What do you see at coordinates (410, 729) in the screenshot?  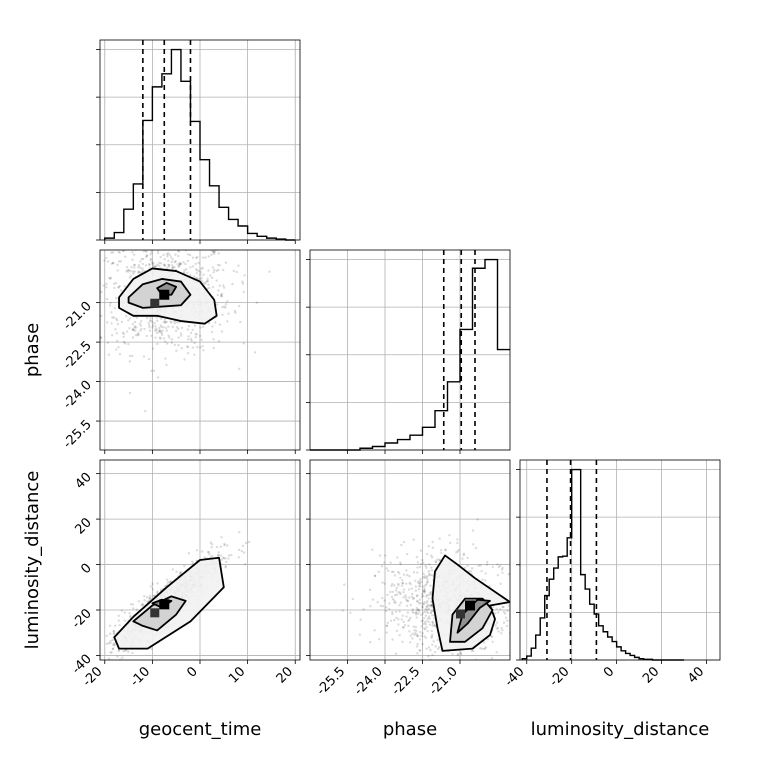 I see `x-axis-label-phase: phase` at bounding box center [410, 729].